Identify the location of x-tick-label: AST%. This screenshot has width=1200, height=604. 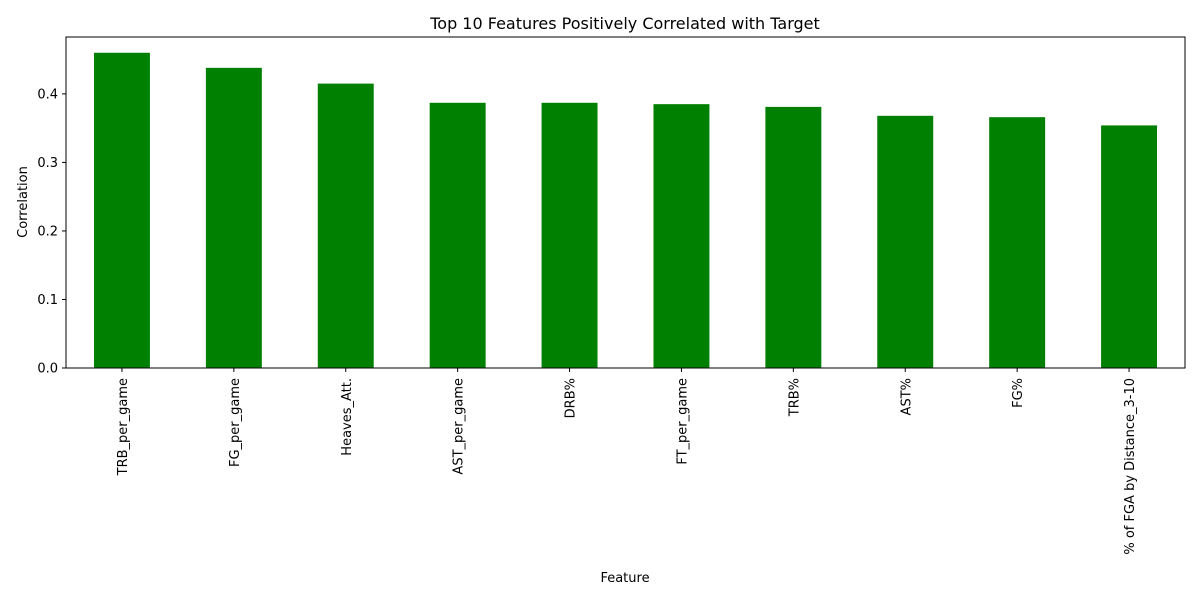
(906, 396).